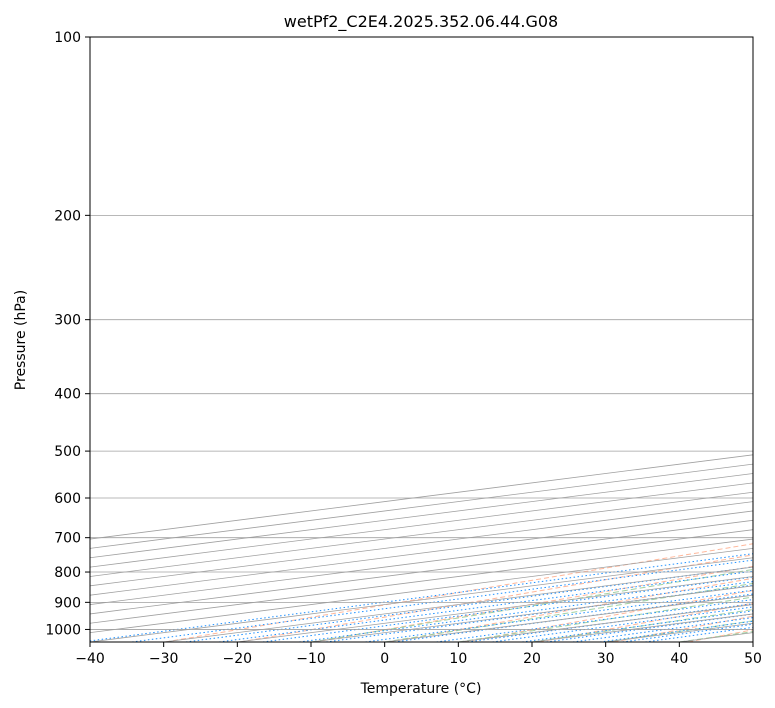 The height and width of the screenshot is (708, 775). I want to click on x-axis-title: Temperature (°C), so click(421, 689).